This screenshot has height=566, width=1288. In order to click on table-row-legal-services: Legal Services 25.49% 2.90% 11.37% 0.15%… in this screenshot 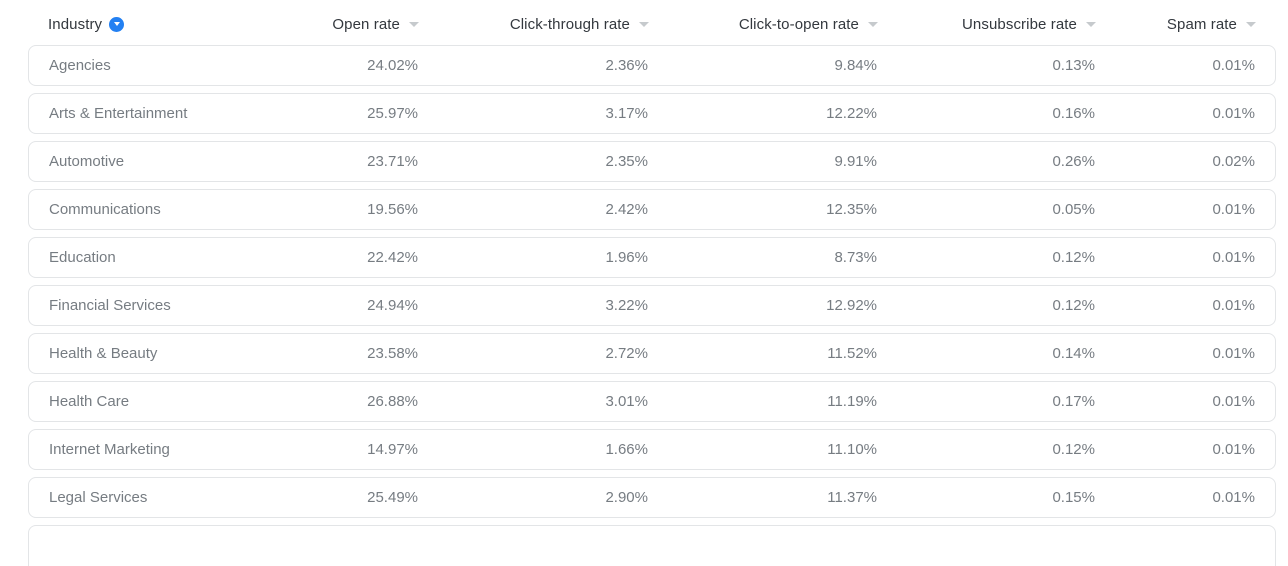, I will do `click(652, 497)`.